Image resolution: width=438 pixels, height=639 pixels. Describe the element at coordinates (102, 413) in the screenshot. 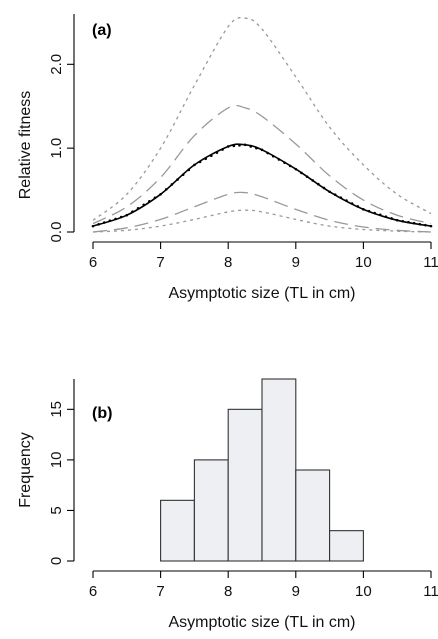

I see `panel-b-label: (b)` at that location.